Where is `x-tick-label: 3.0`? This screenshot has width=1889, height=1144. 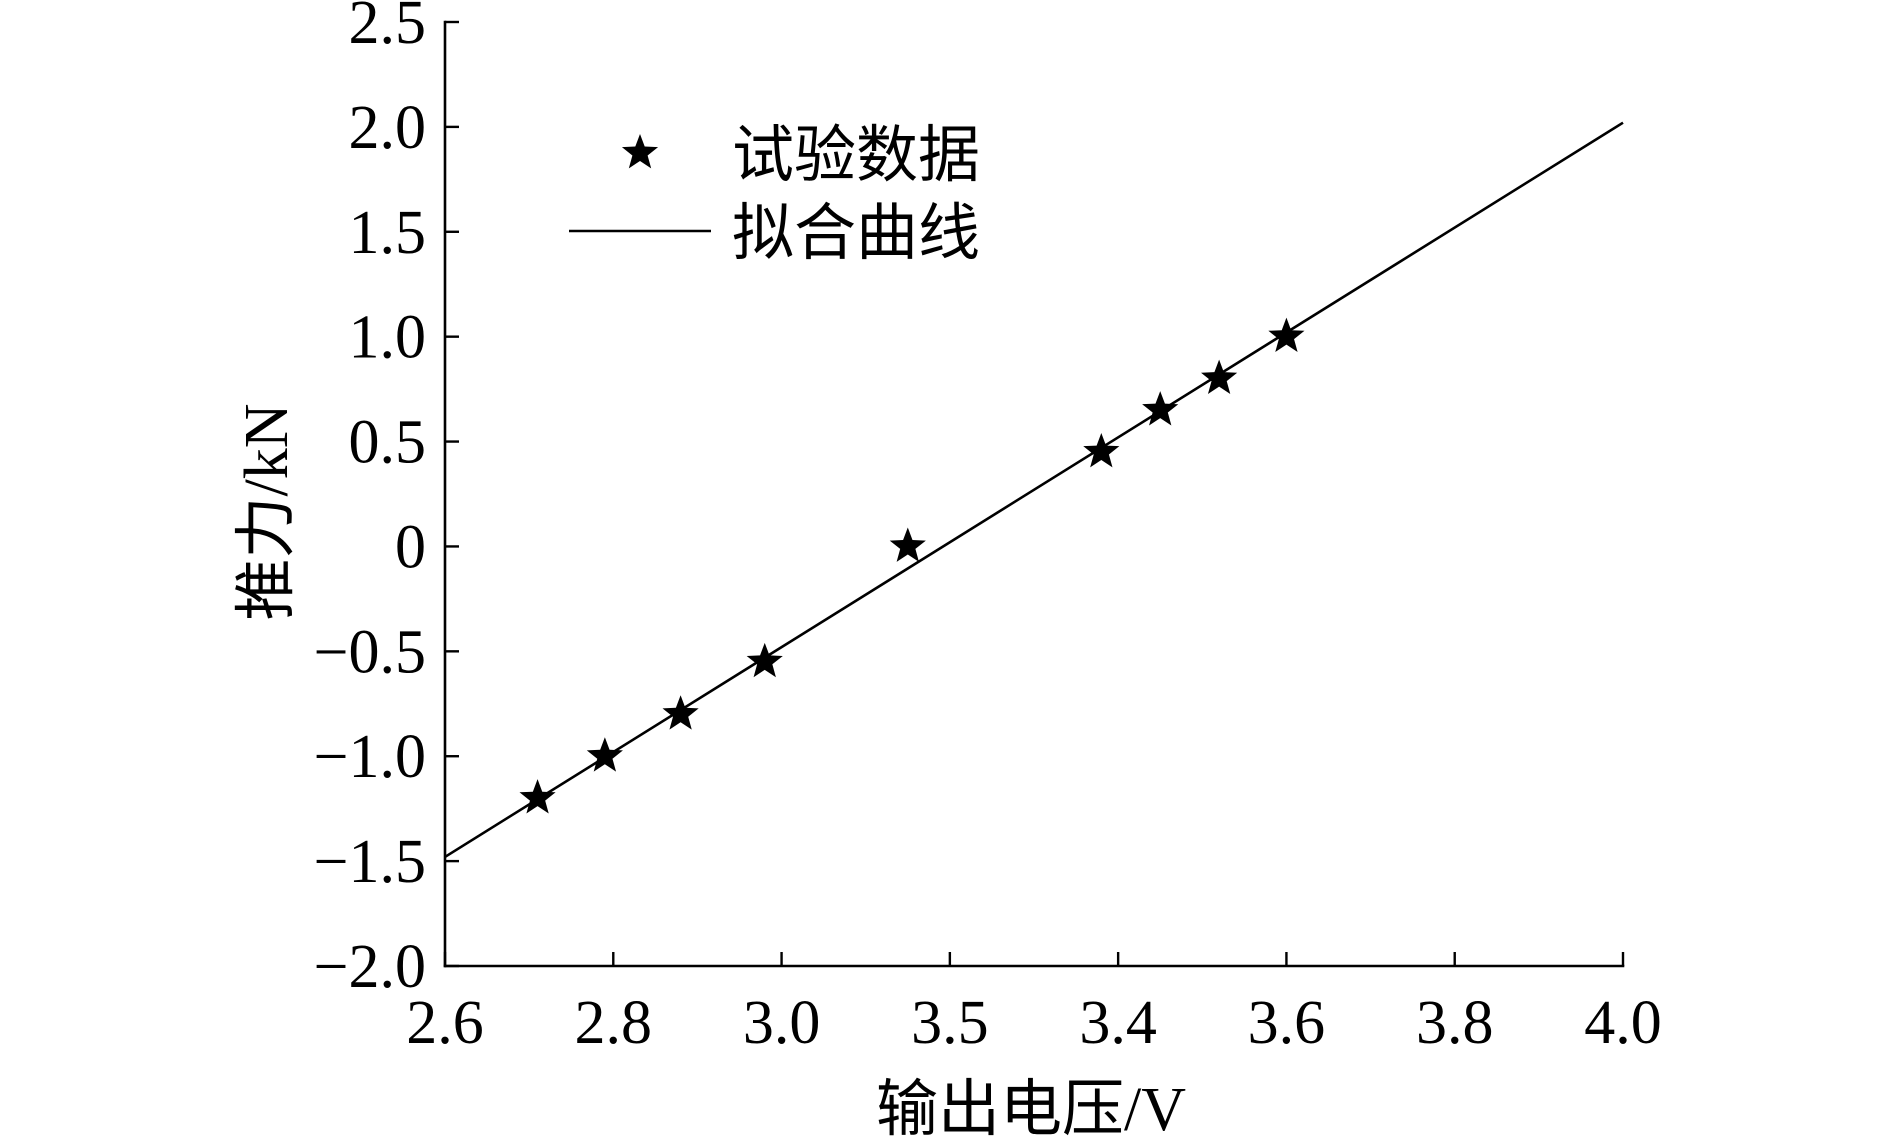
x-tick-label: 3.0 is located at coordinates (782, 1023).